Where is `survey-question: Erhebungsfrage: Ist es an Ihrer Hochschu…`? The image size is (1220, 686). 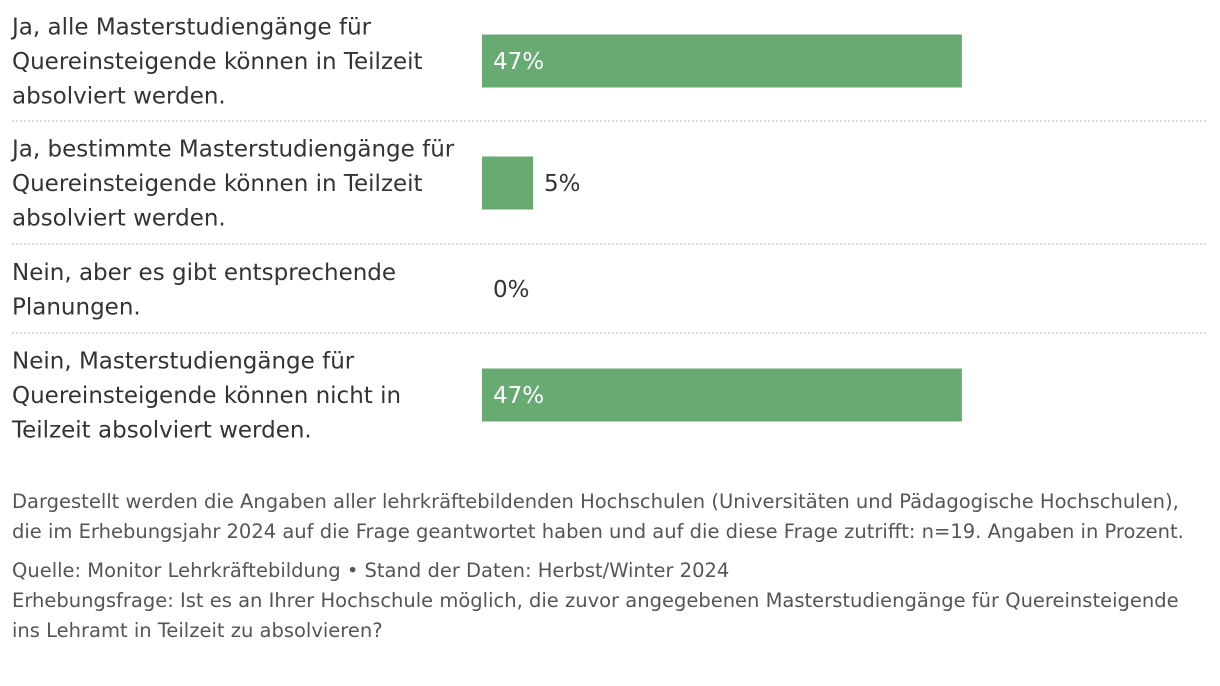
survey-question: Erhebungsfrage: Ist es an Ihrer Hochschu… is located at coordinates (595, 615).